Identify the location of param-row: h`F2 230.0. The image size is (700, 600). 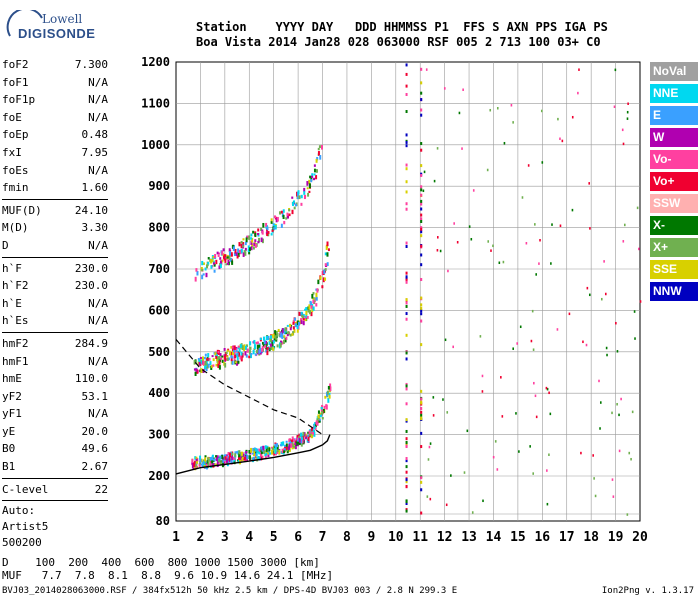
(57, 286).